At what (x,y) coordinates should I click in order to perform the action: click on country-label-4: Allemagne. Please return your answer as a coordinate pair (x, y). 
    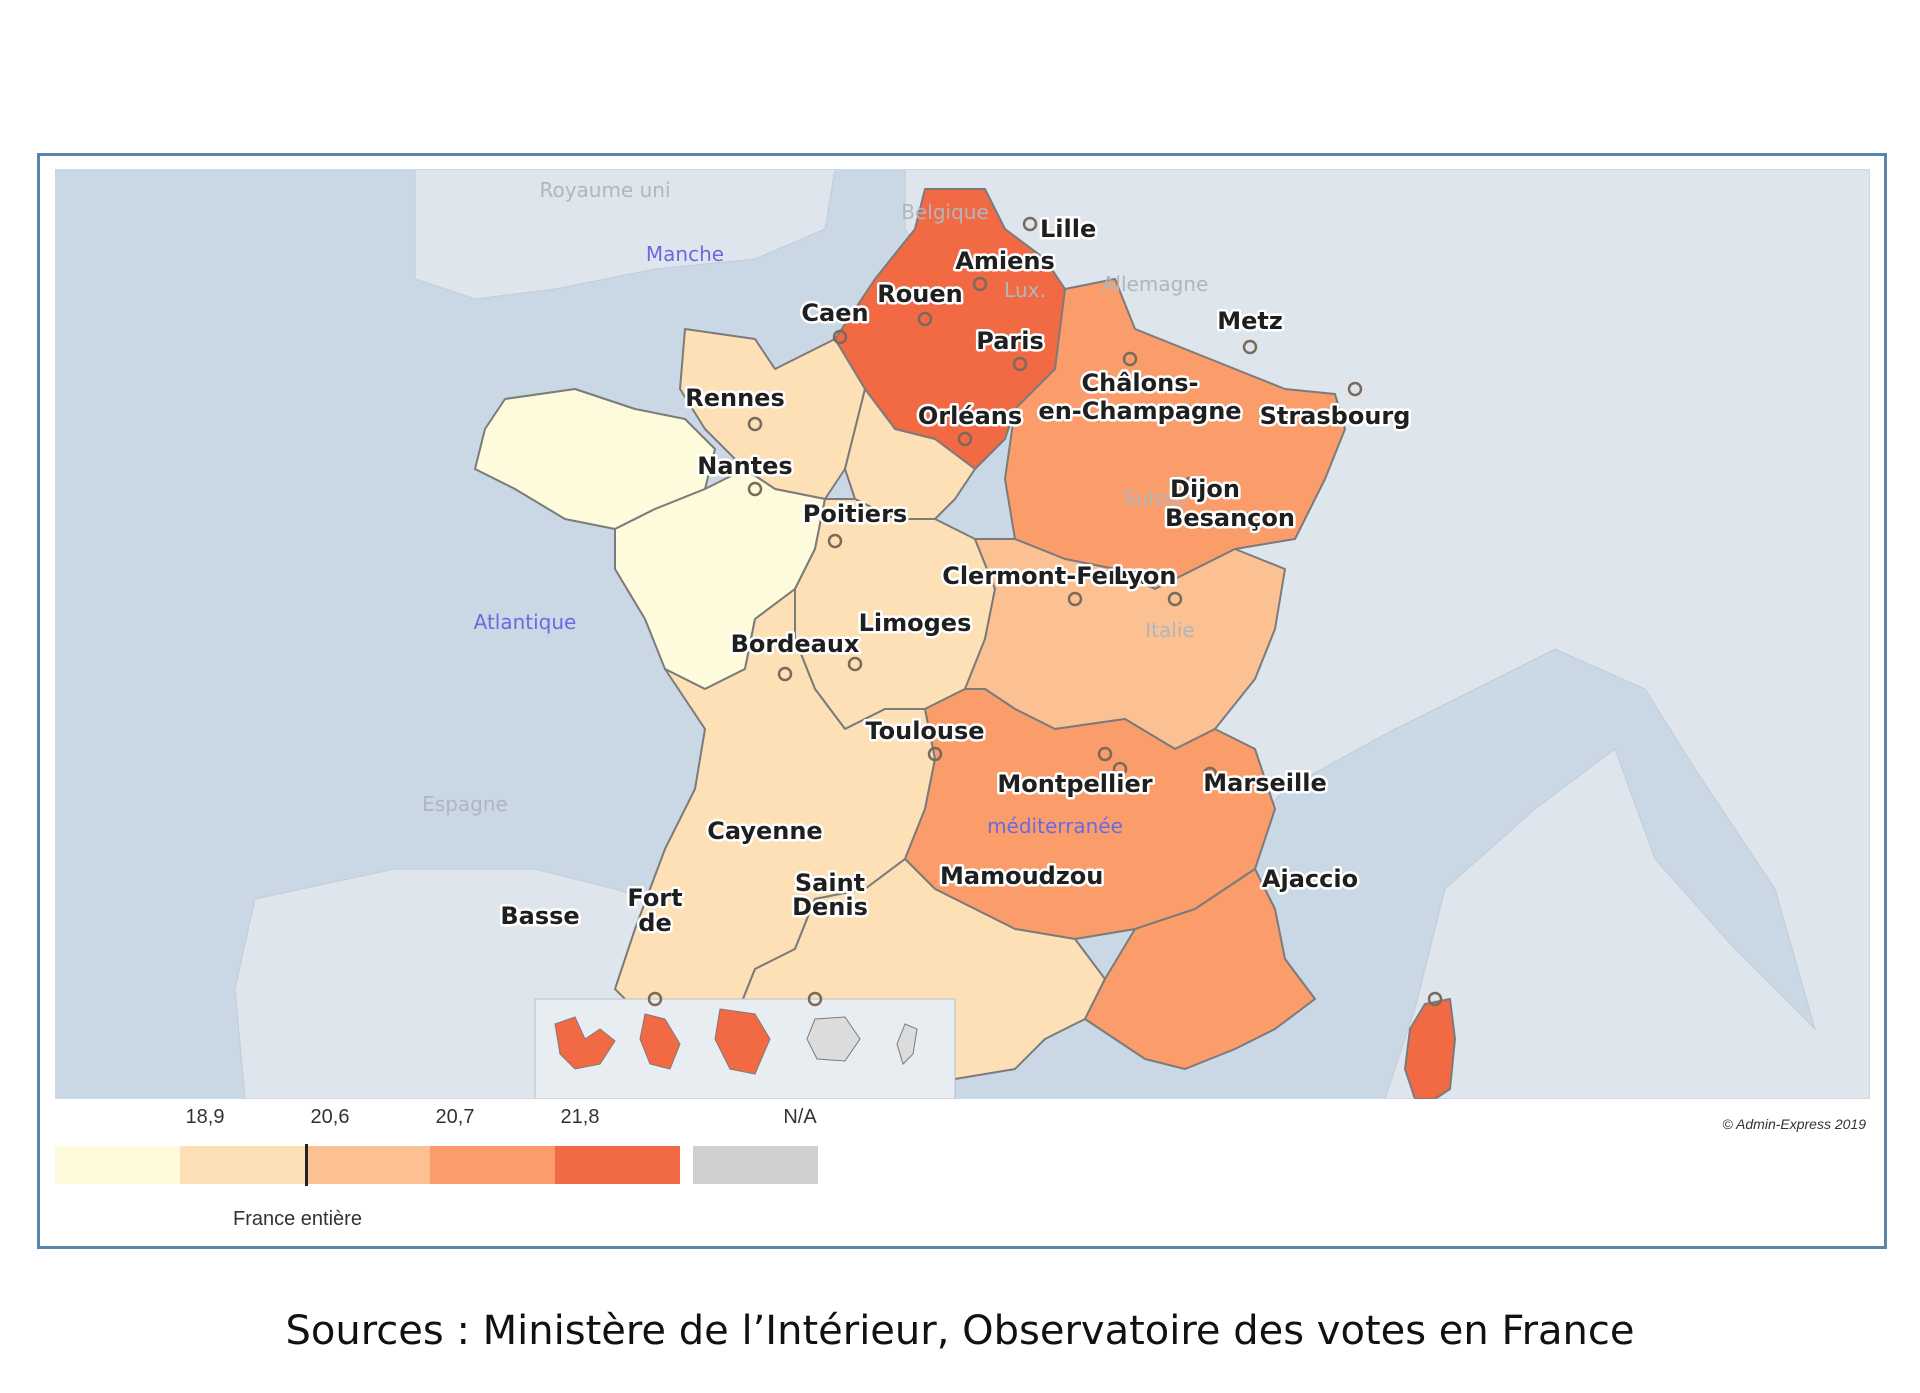
    Looking at the image, I should click on (1155, 284).